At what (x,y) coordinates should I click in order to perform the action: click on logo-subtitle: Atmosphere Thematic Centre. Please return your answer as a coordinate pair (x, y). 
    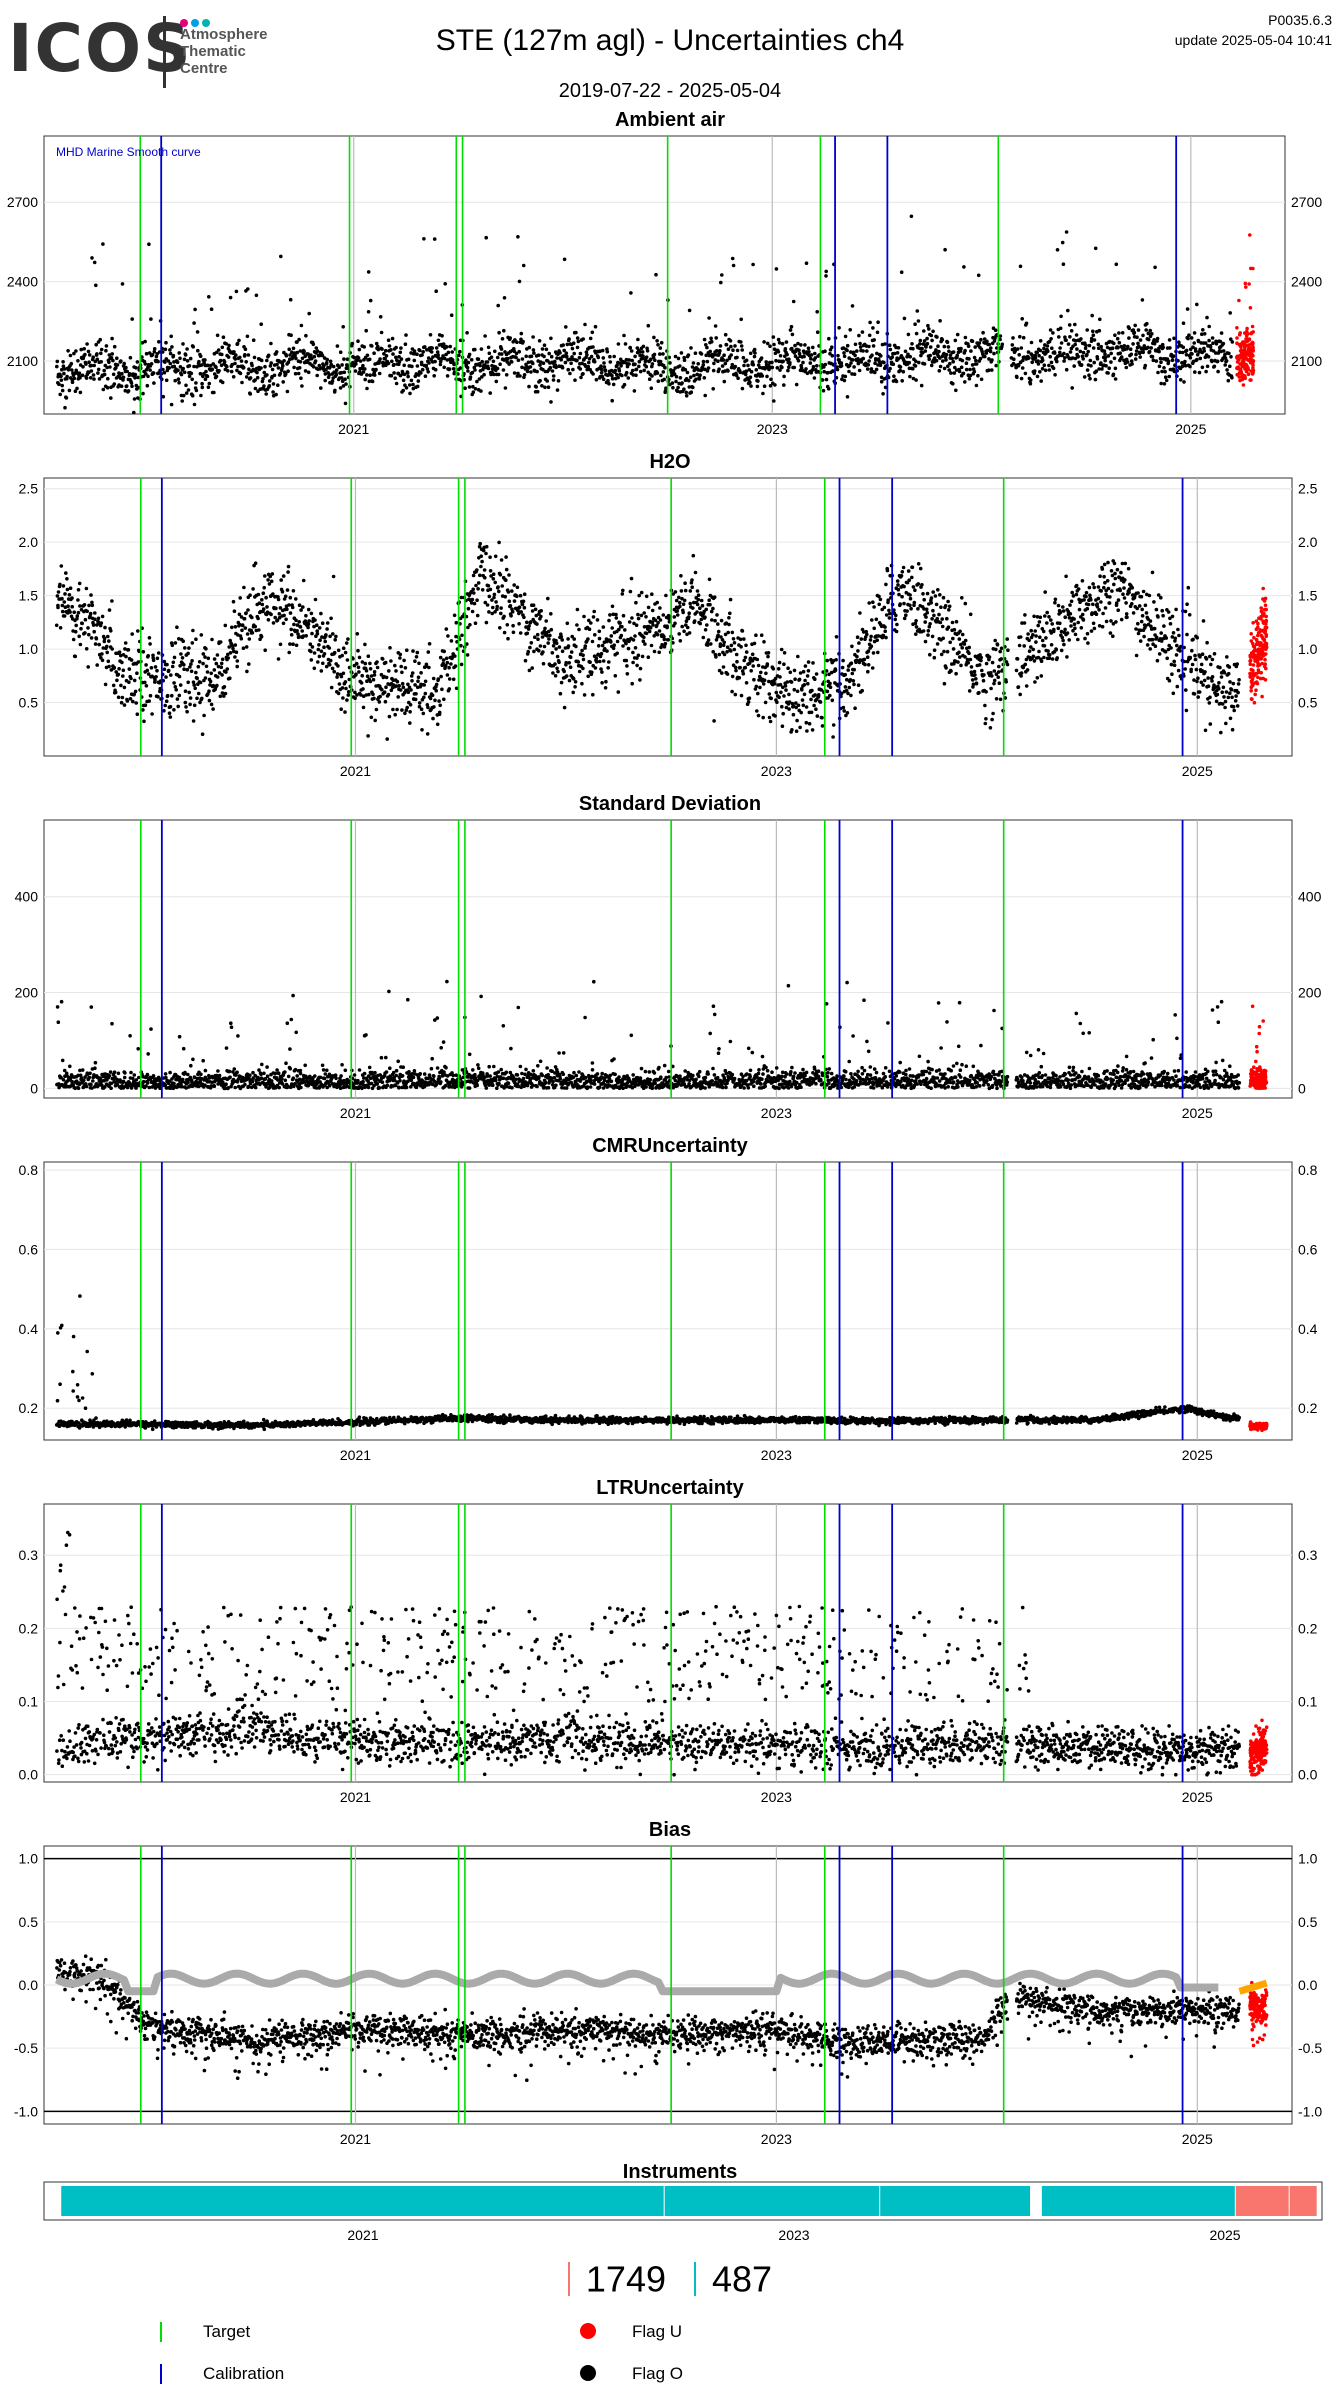
    Looking at the image, I should click on (224, 51).